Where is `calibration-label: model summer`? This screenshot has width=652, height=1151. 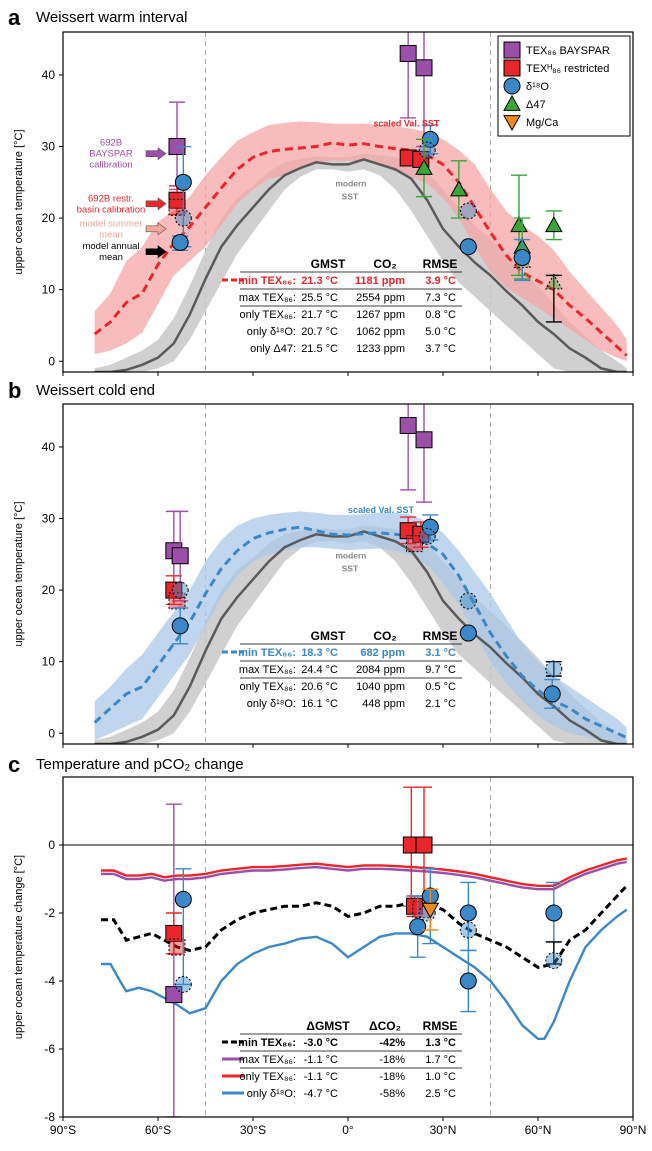 calibration-label: model summer is located at coordinates (111, 223).